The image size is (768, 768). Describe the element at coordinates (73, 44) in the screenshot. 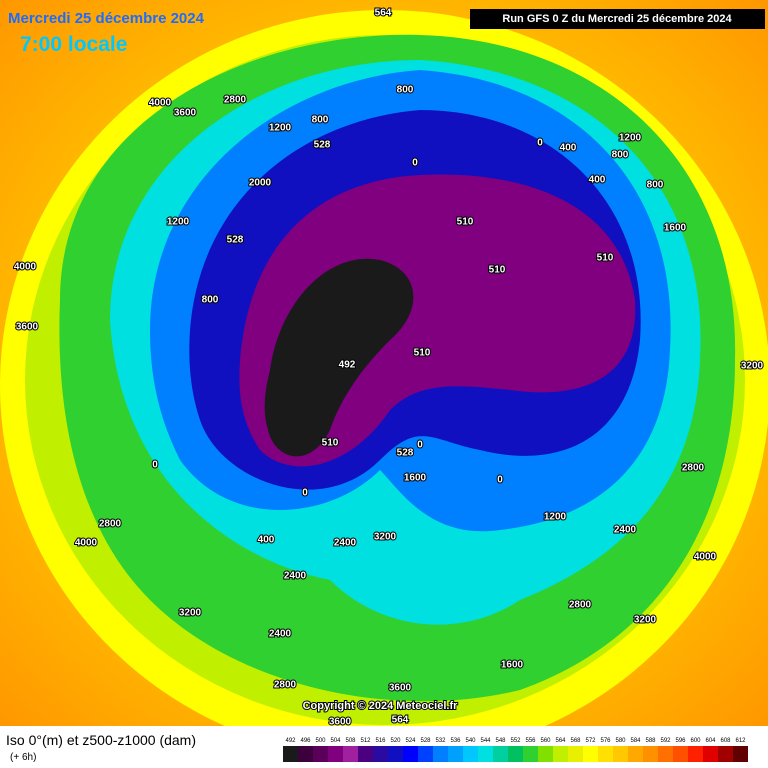

I see `time: 7:00 locale` at that location.